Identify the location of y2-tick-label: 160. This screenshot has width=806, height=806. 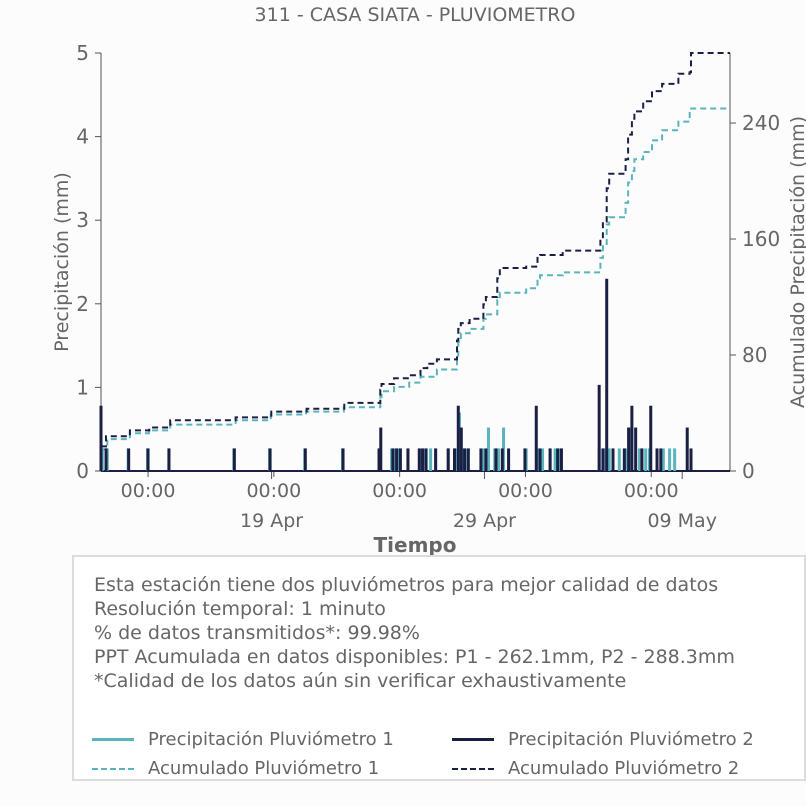
(761, 239).